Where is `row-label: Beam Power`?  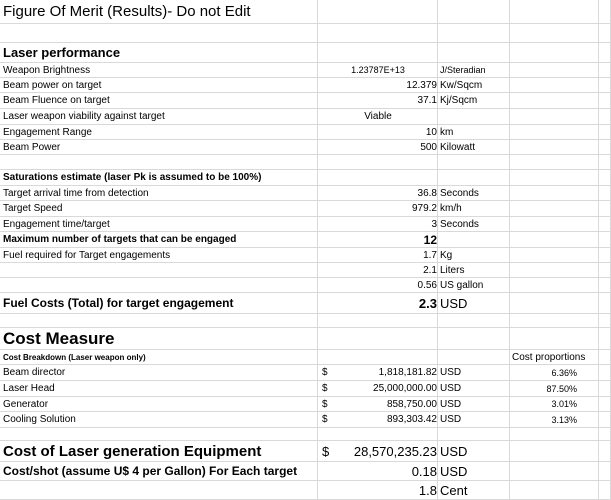
row-label: Beam Power is located at coordinates (32, 147).